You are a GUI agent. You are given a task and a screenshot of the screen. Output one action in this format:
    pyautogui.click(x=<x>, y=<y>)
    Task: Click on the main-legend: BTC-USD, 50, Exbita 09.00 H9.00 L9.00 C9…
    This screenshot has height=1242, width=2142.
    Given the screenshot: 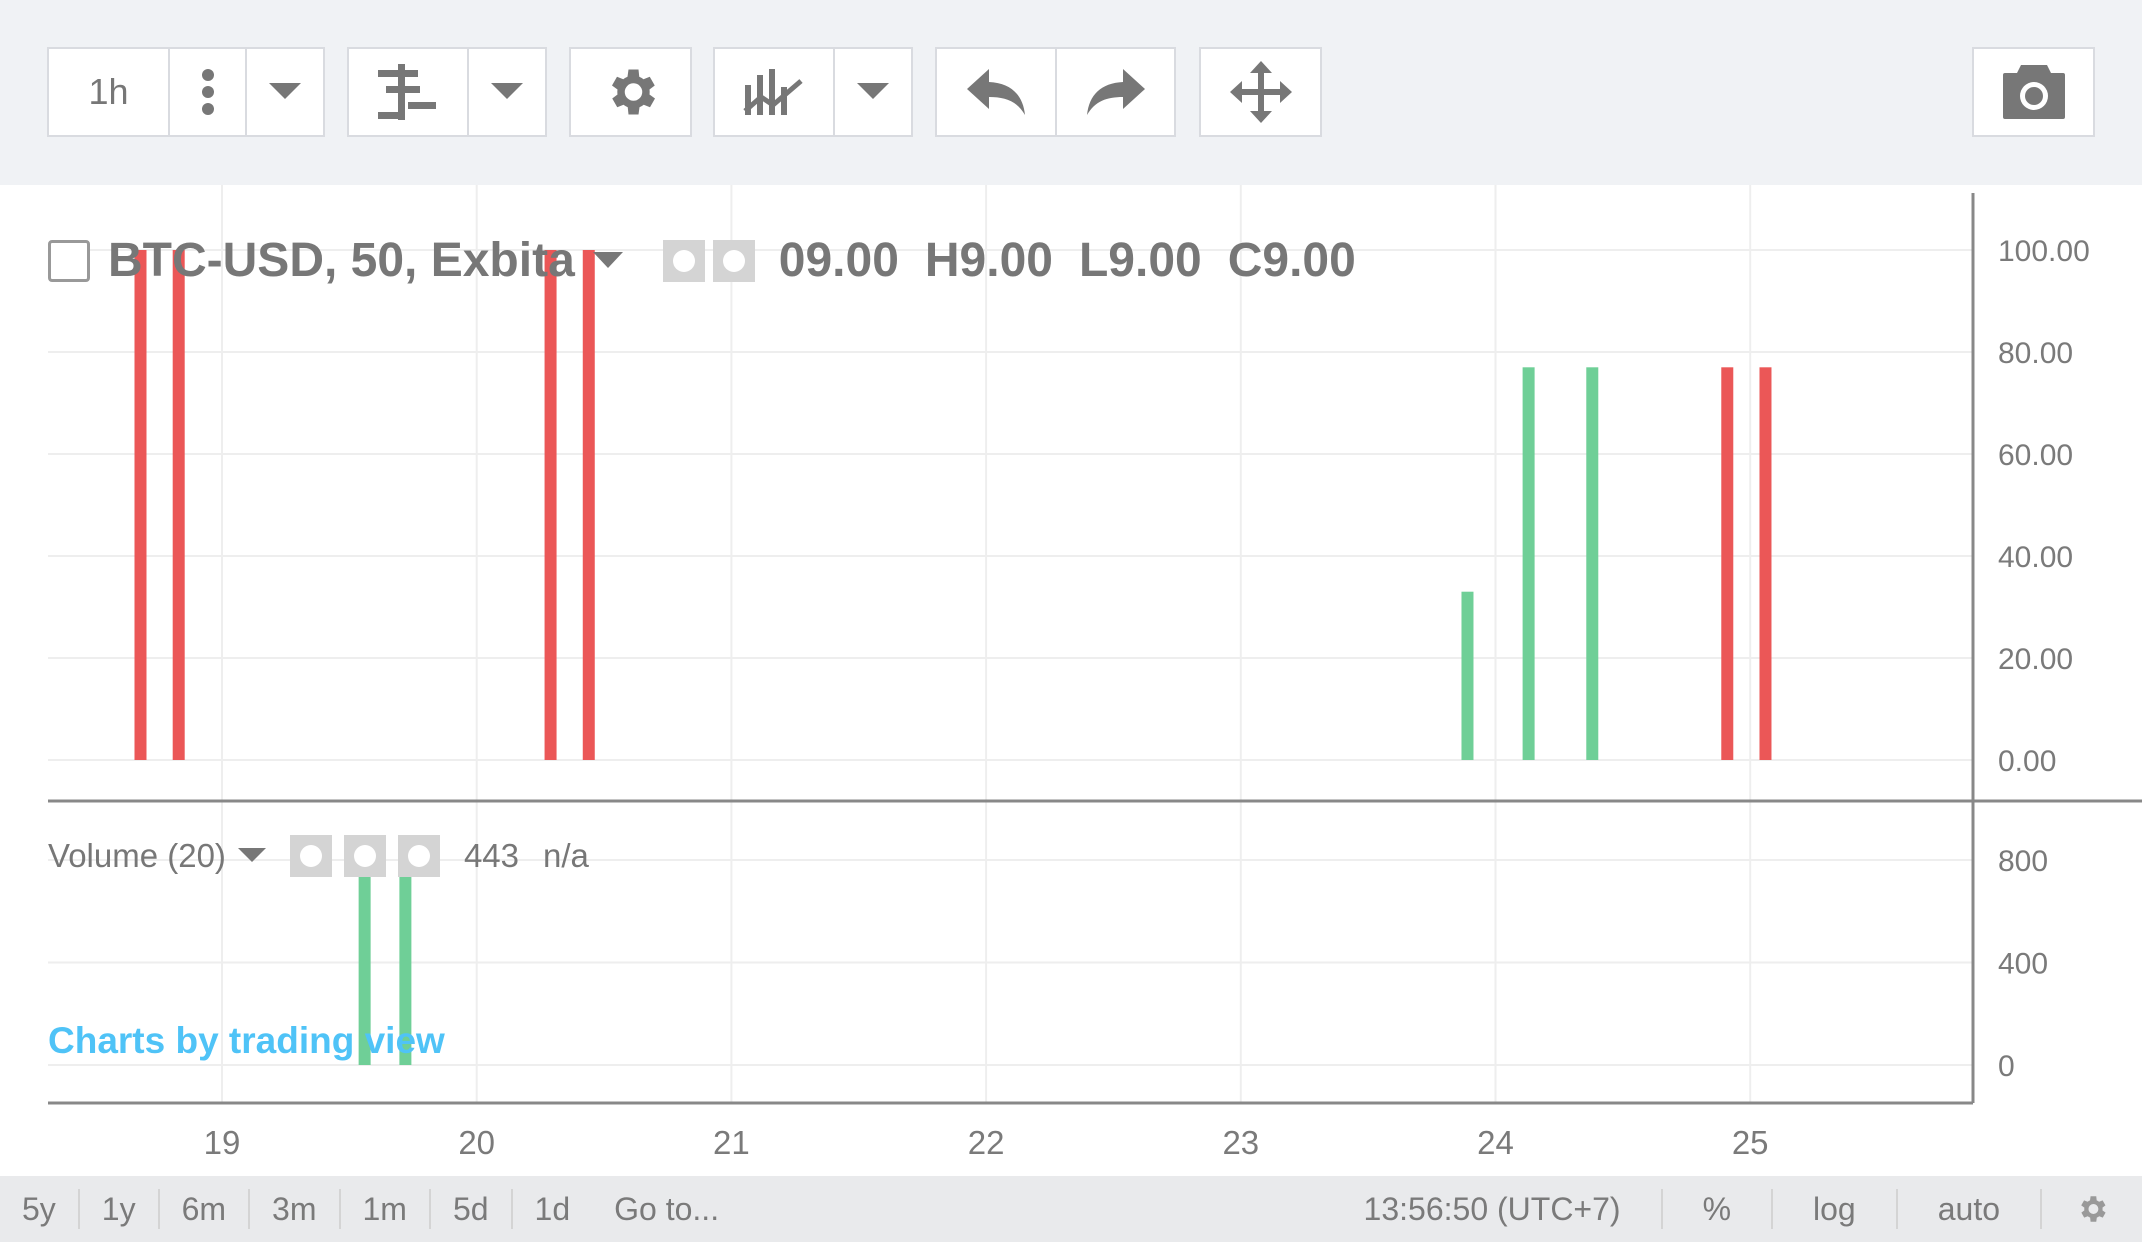 What is the action you would take?
    pyautogui.click(x=702, y=260)
    